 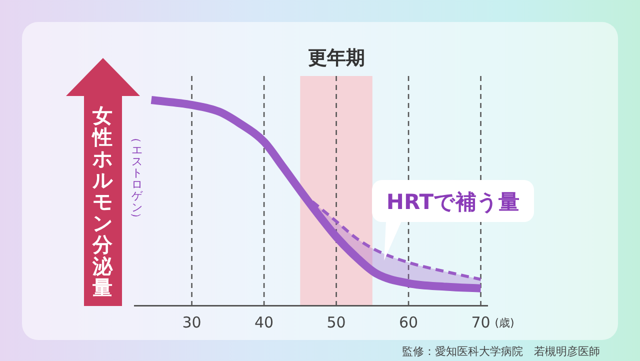 I want to click on text: 監修：愛知医科大学病院 若槻明彦医師, so click(x=501, y=351).